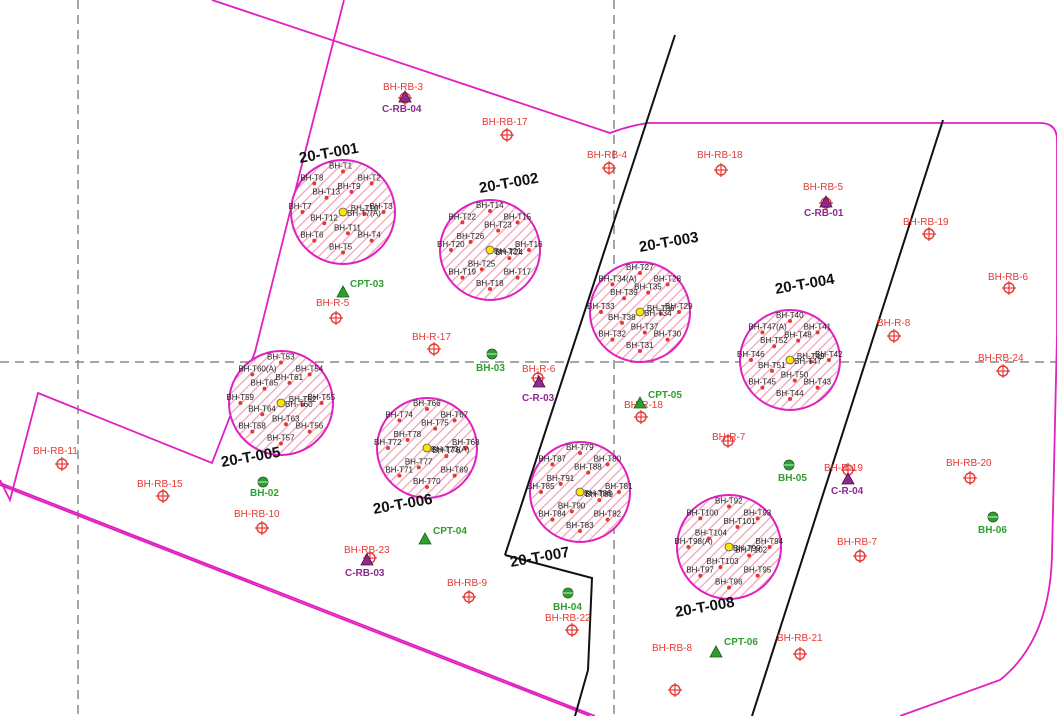 Image resolution: width=1057 pixels, height=716 pixels. I want to click on purple-point-label: C-RB-03, so click(365, 573).